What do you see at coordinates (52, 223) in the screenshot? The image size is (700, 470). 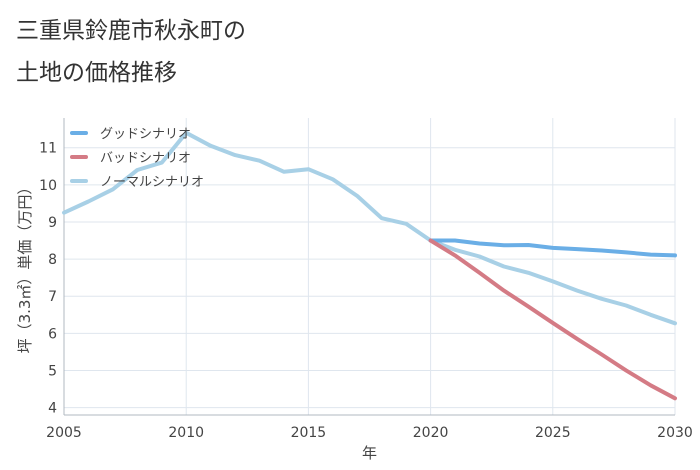 I see `y-tick-label: 9` at bounding box center [52, 223].